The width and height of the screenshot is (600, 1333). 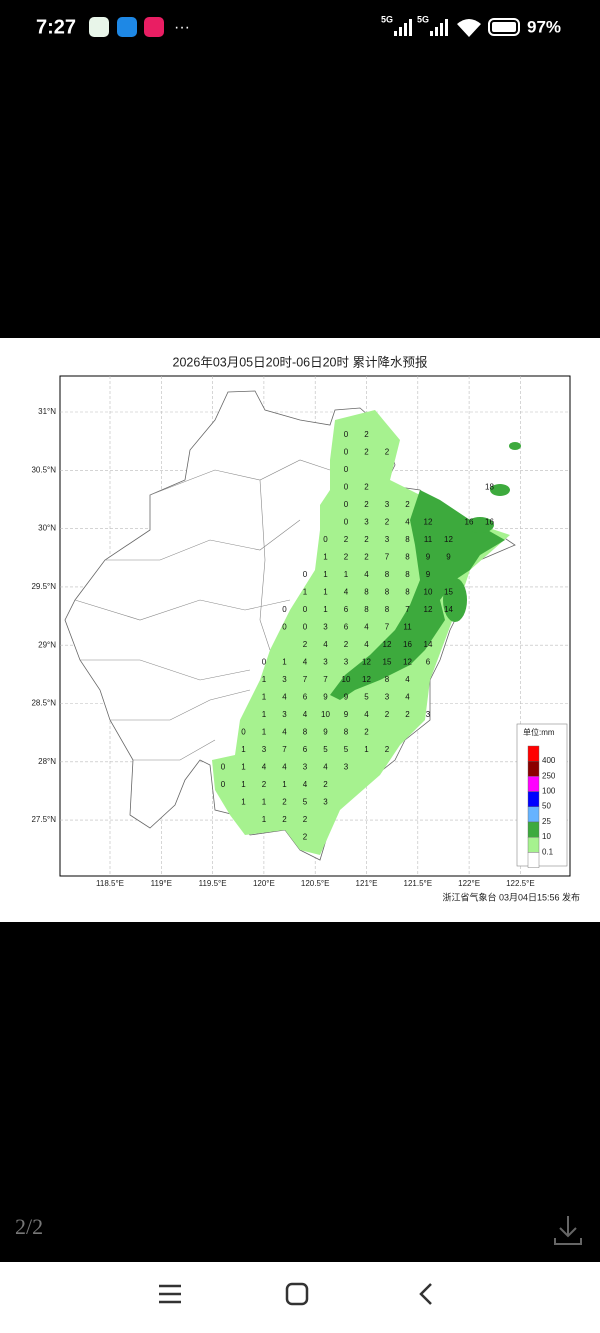 What do you see at coordinates (417, 595) in the screenshot?
I see `rain-area-dark` at bounding box center [417, 595].